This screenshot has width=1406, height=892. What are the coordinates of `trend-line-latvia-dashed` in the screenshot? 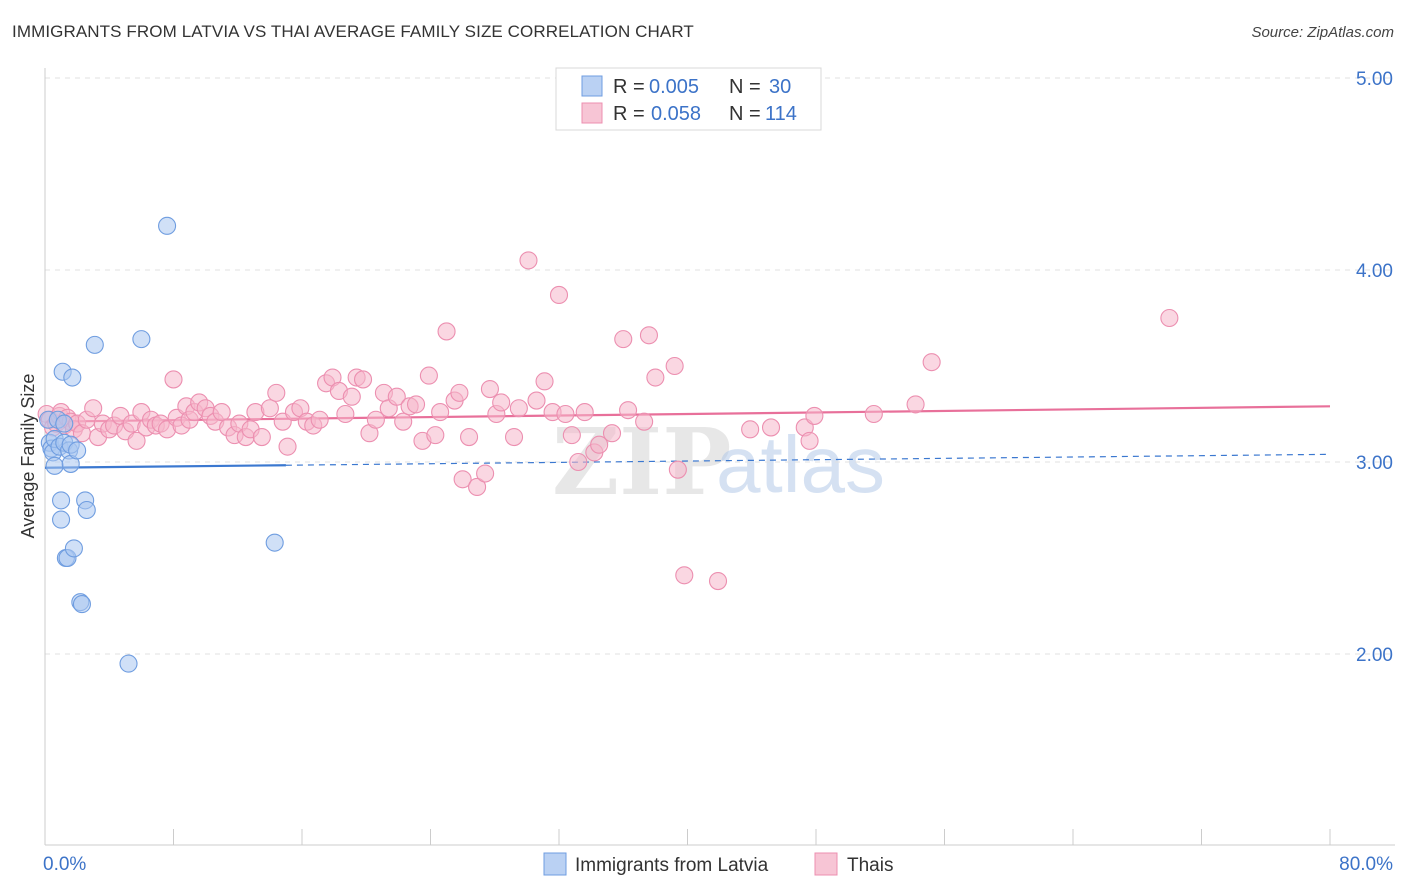 It's located at (808, 459).